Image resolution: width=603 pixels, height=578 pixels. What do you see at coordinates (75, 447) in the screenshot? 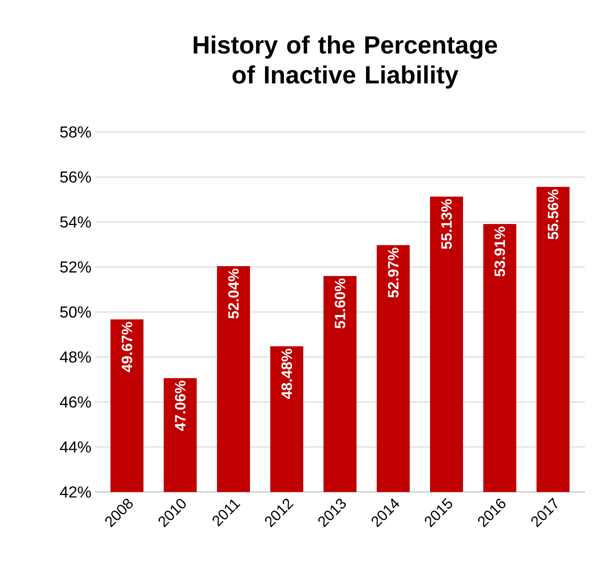
I see `y-tick-label: 44%` at bounding box center [75, 447].